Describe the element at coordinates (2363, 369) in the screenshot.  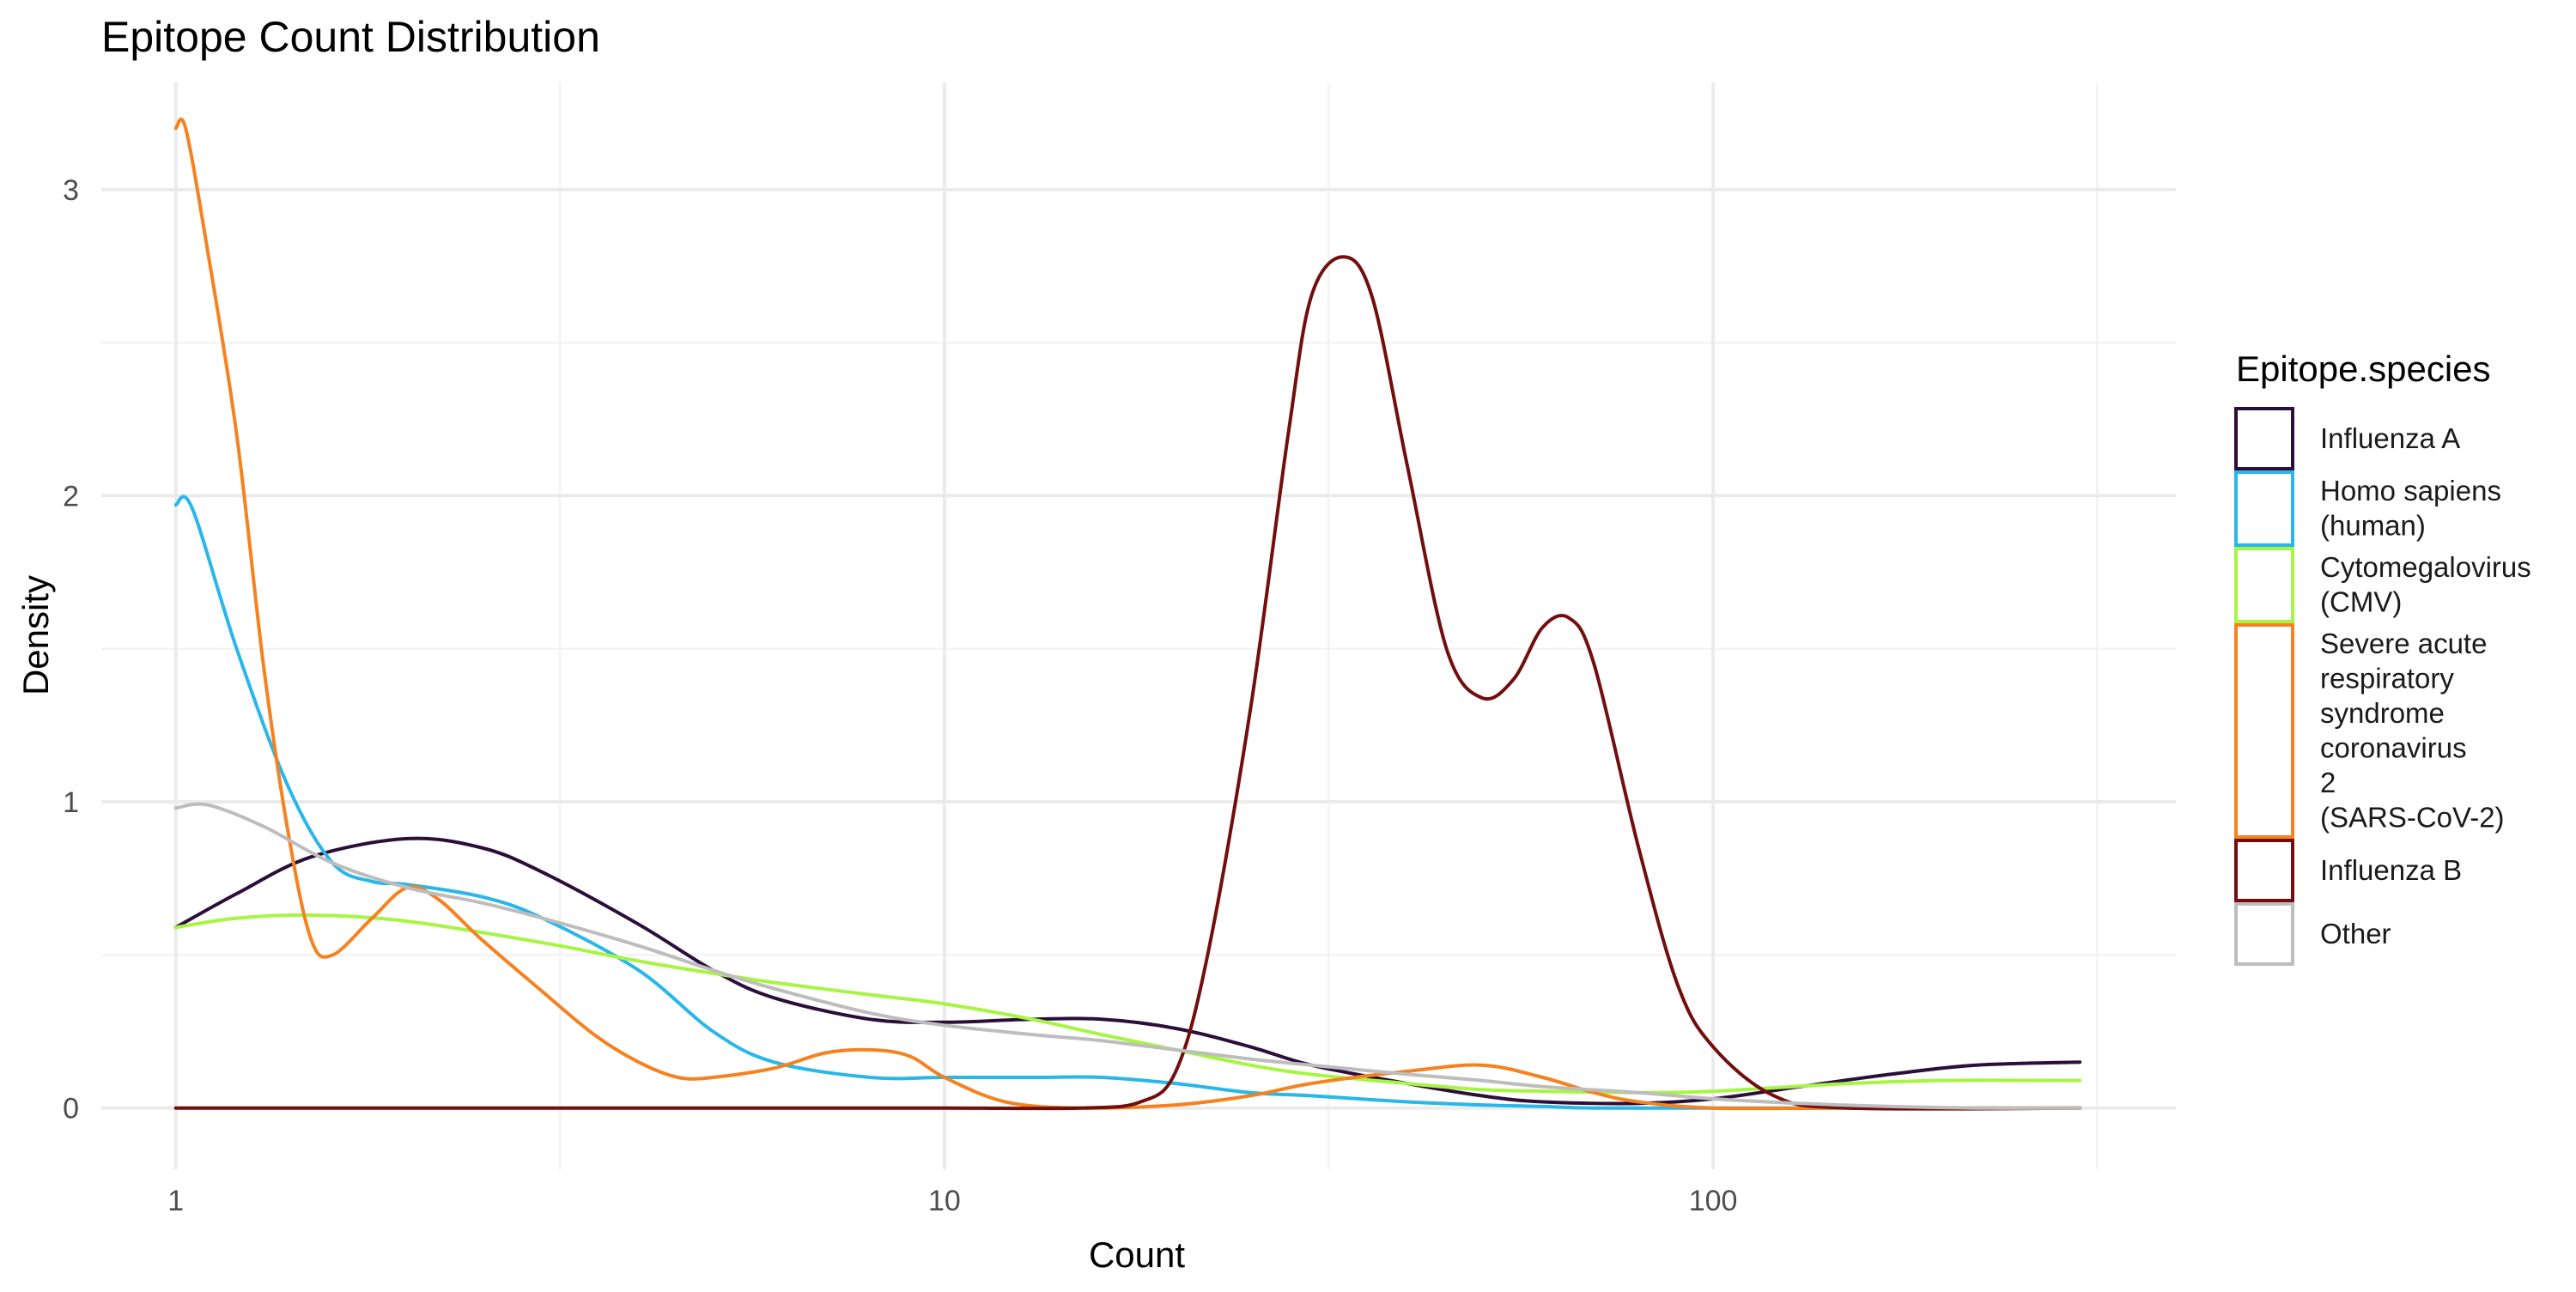
I see `legend-title: Epitope.species` at that location.